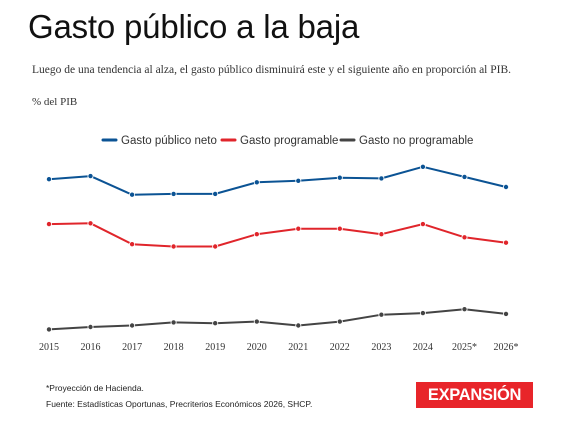 Image resolution: width=568 pixels, height=436 pixels. Describe the element at coordinates (169, 141) in the screenshot. I see `legend-label-0: Gasto público neto` at that location.